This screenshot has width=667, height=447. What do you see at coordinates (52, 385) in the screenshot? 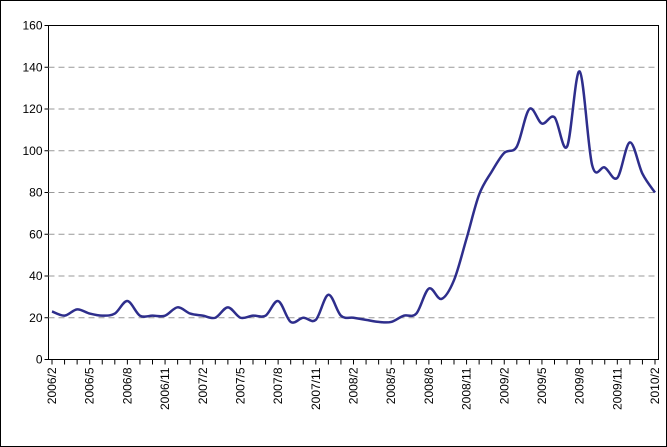
I see `x-tick-label: 2006/2` at bounding box center [52, 385].